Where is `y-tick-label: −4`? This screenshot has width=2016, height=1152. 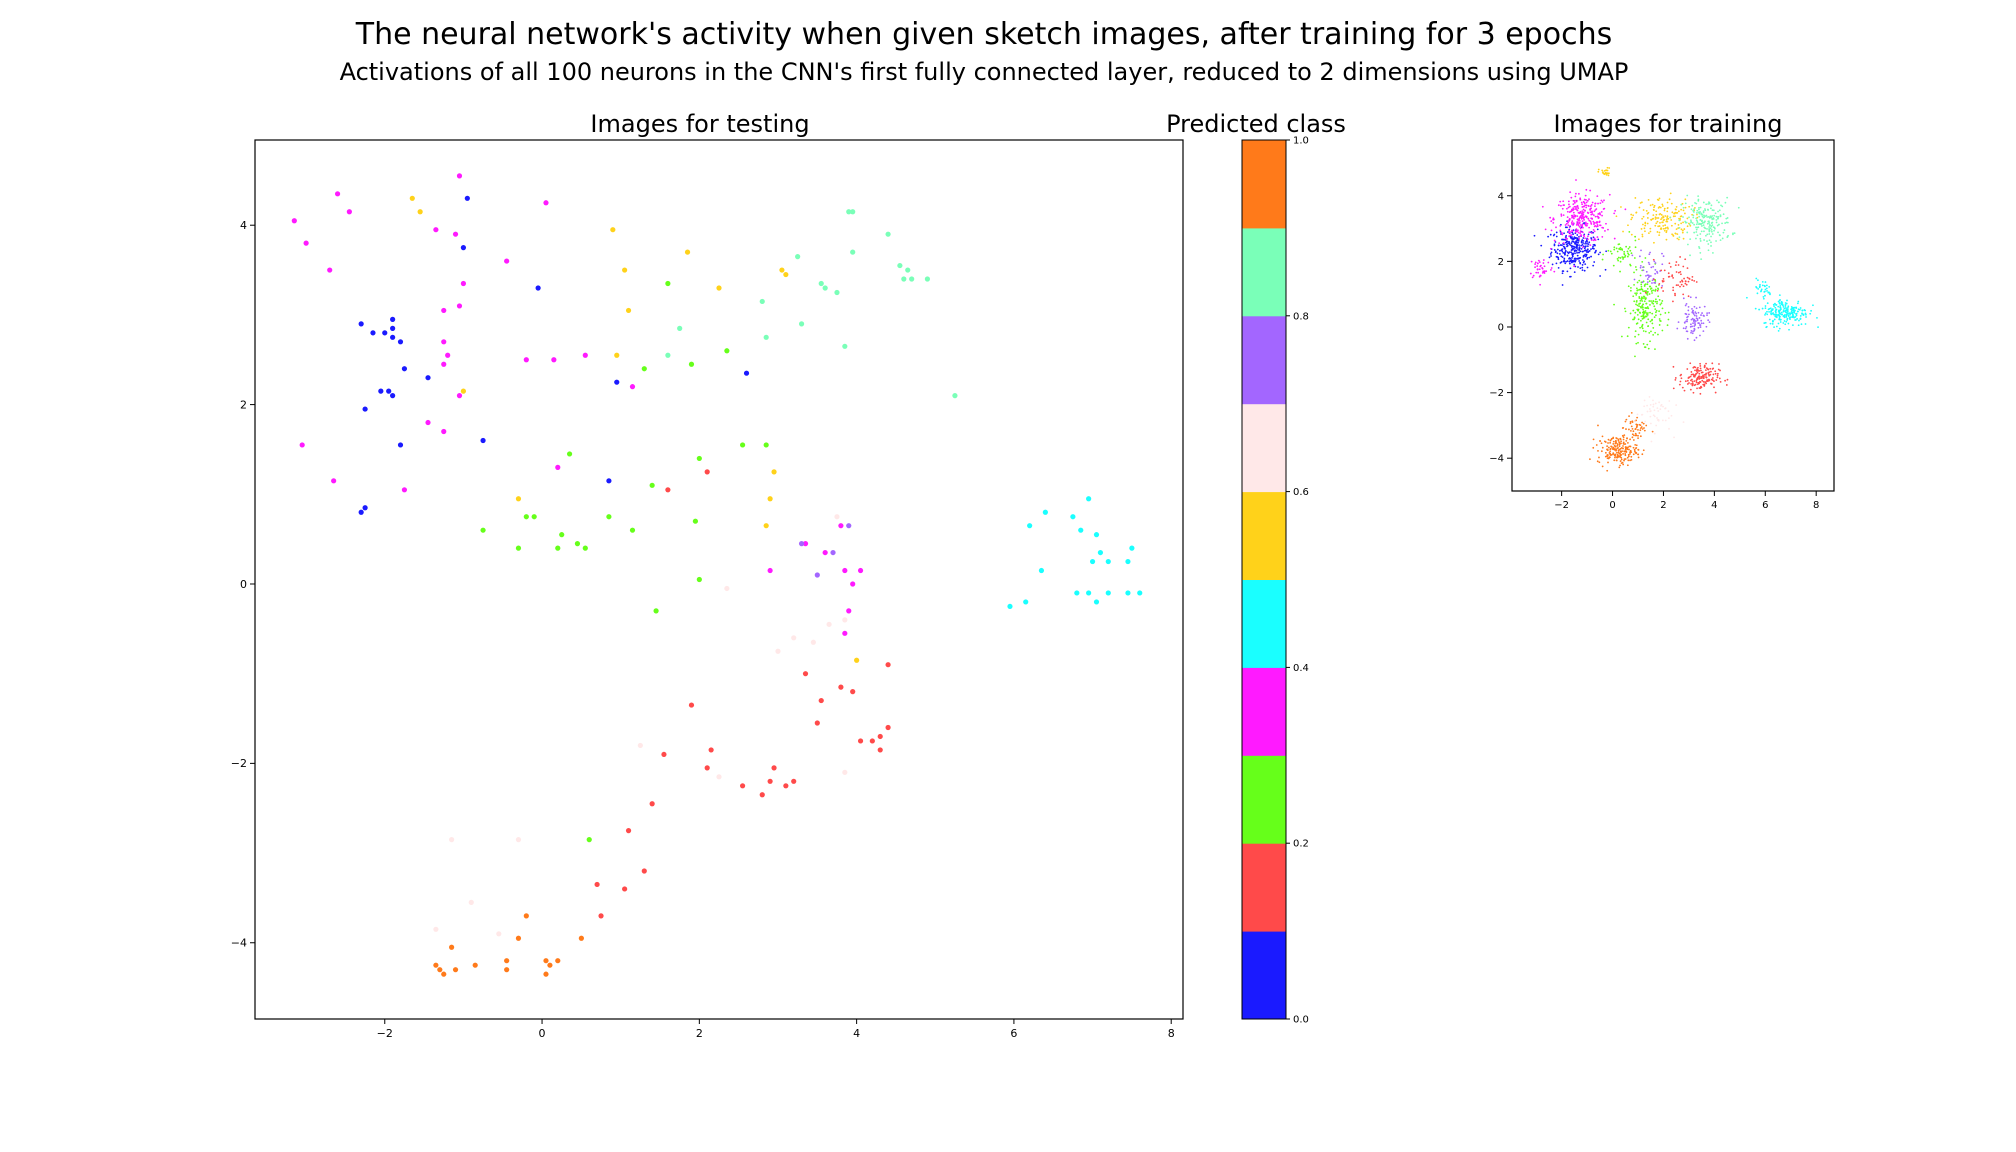
y-tick-label: −4 is located at coordinates (239, 943).